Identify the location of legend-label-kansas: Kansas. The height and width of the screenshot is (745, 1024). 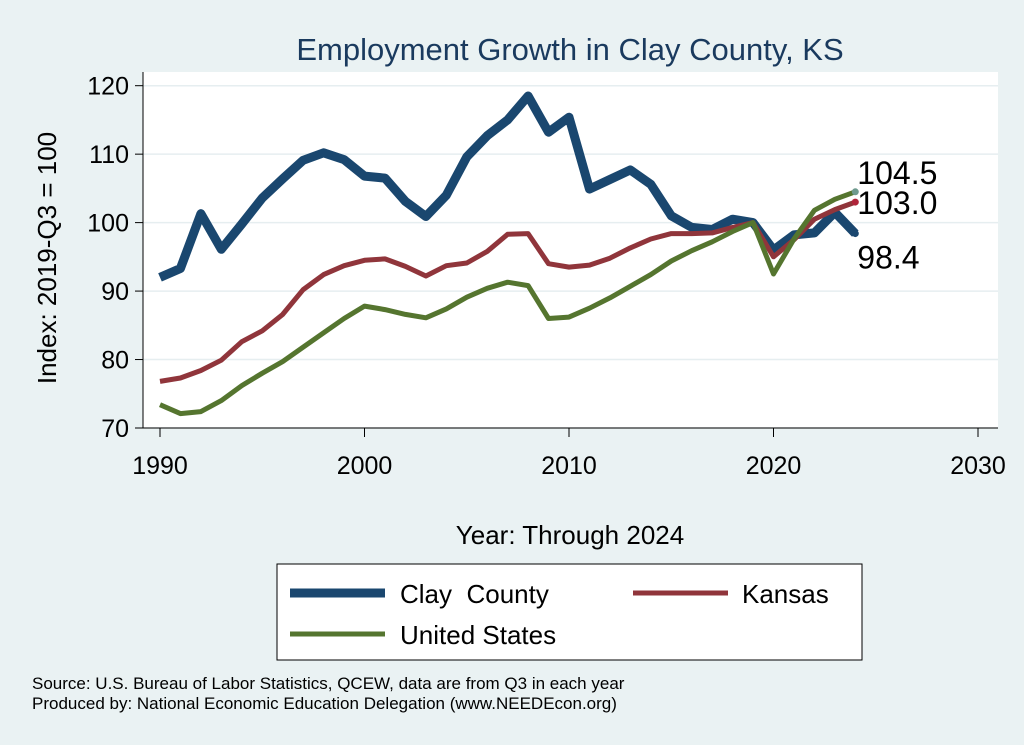
(785, 594).